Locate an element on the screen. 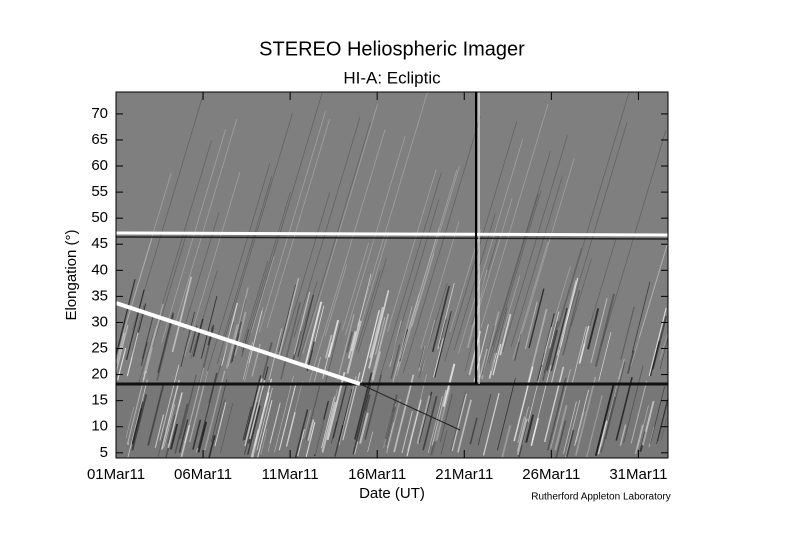 The image size is (785, 538). y-tick-label: 10 is located at coordinates (99, 426).